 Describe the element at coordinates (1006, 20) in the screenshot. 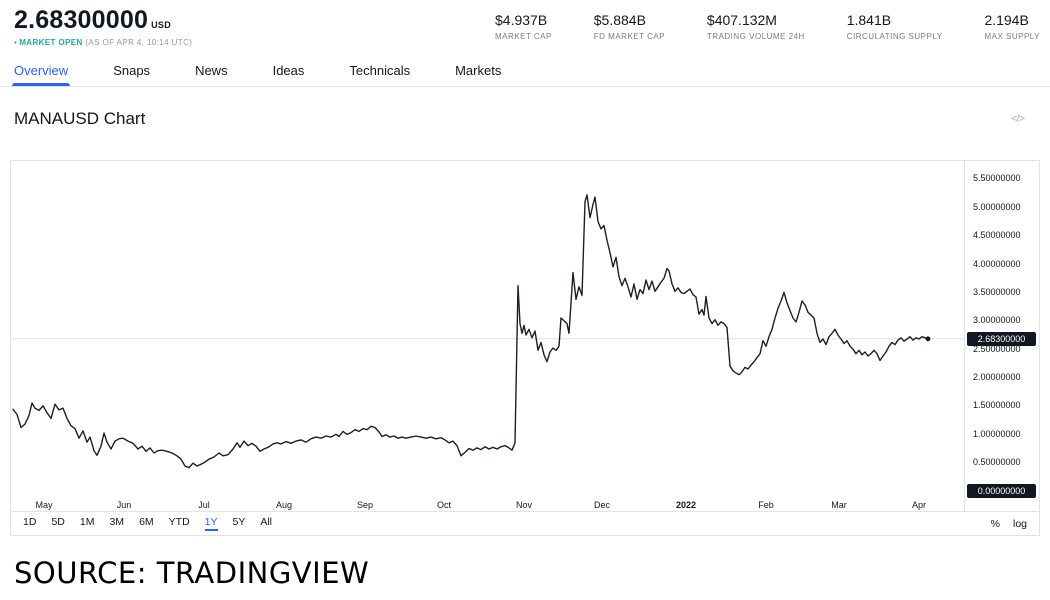

I see `stat-value: 2.194B` at that location.